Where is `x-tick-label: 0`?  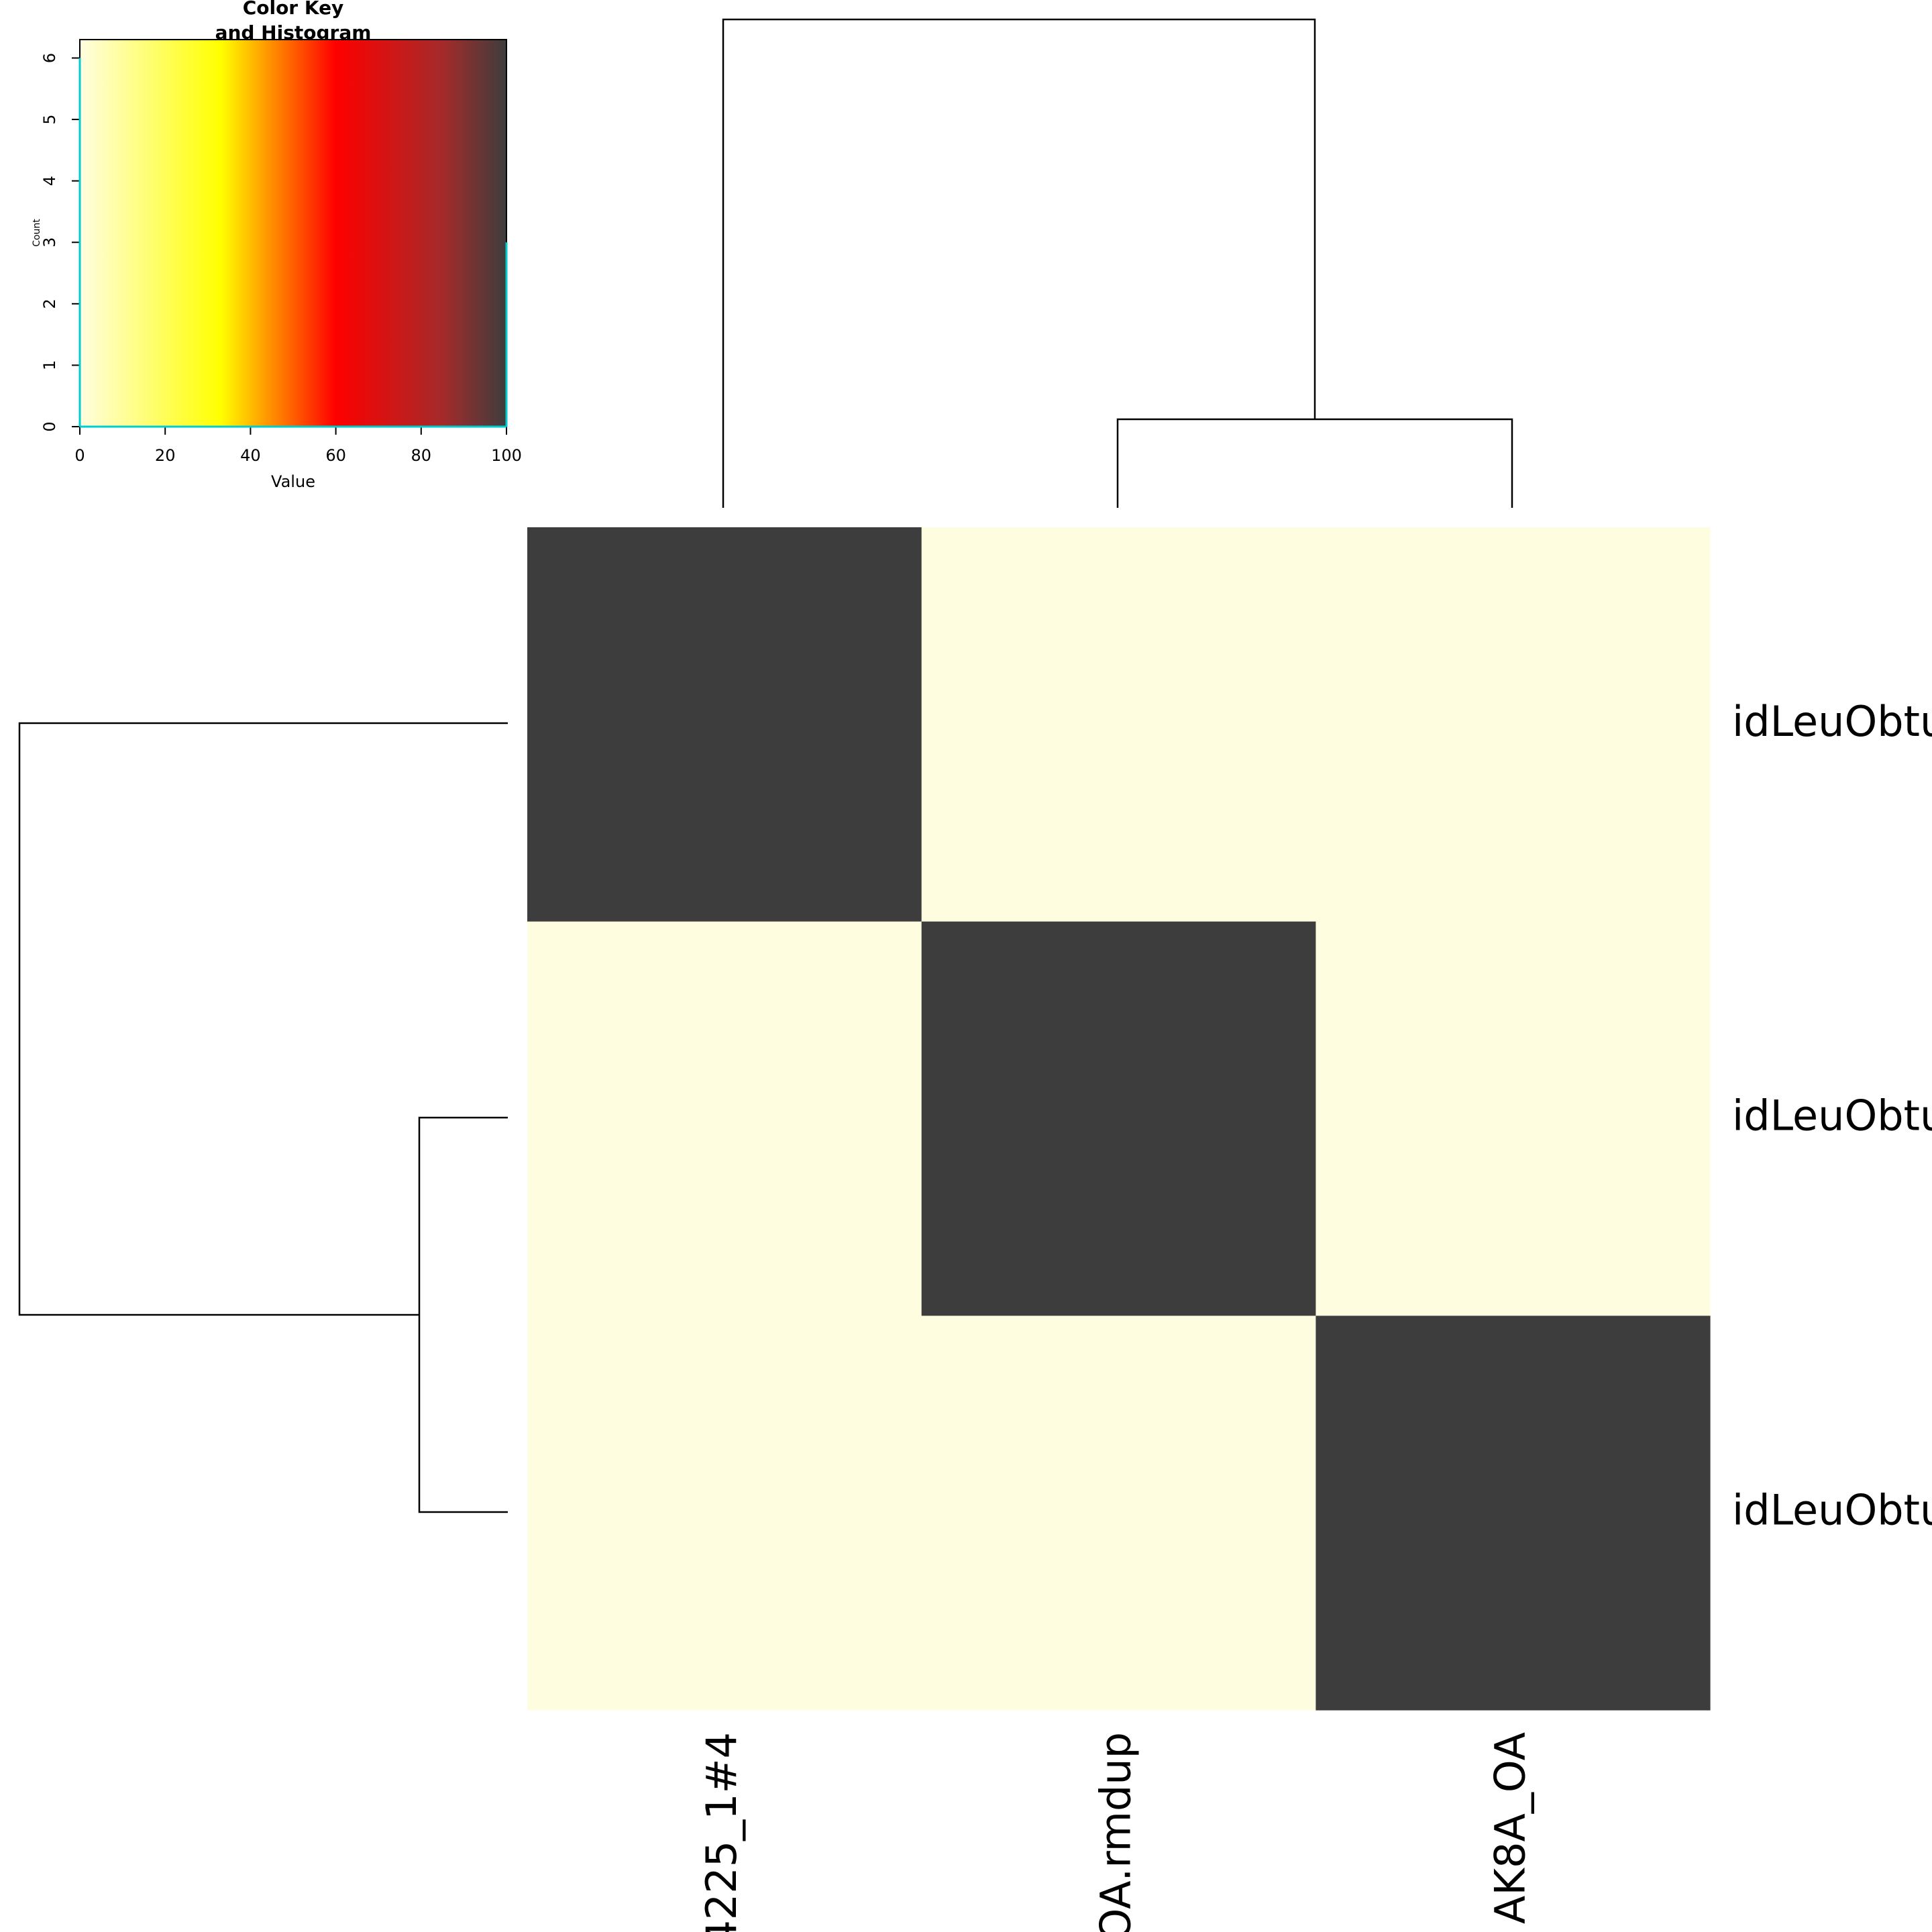
x-tick-label: 0 is located at coordinates (79, 455).